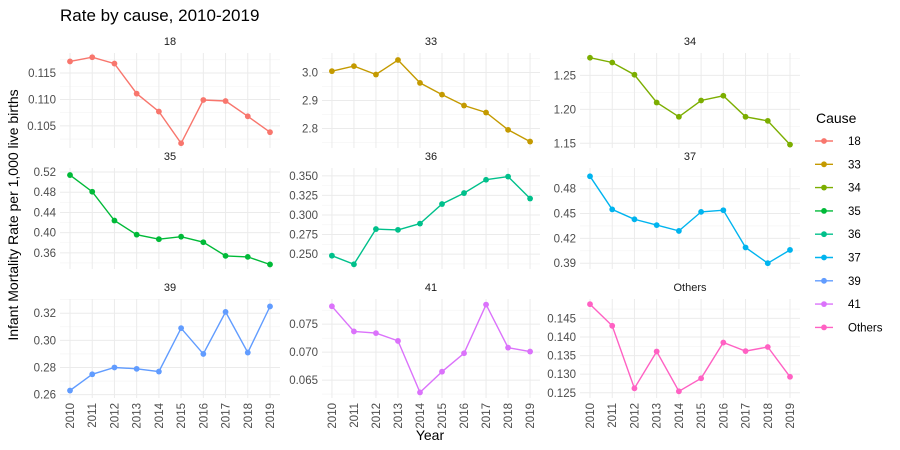  I want to click on facet-strip-label: 36, so click(431, 157).